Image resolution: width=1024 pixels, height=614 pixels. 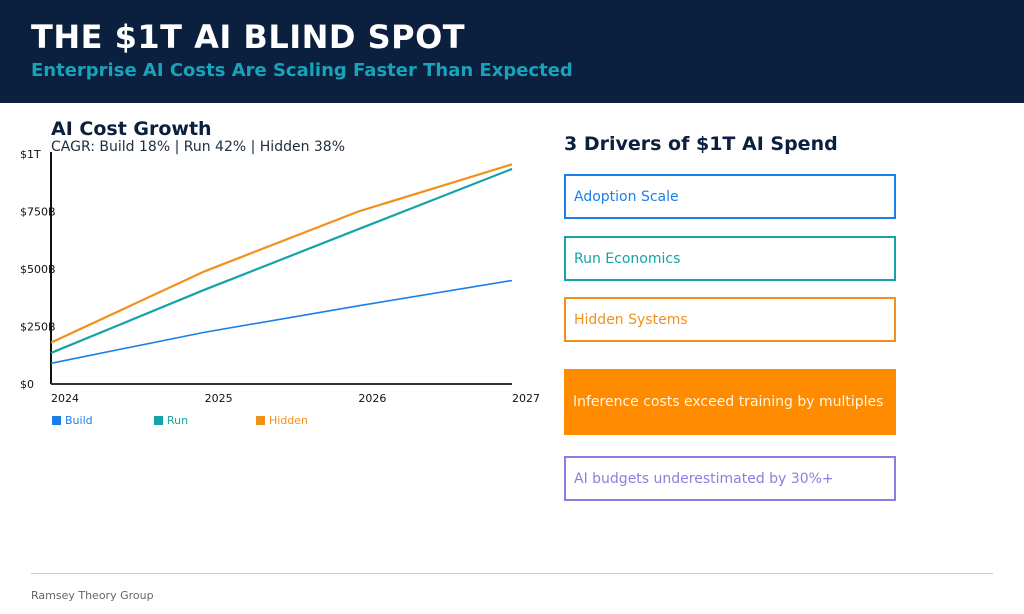 What do you see at coordinates (92, 595) in the screenshot?
I see `footer-text: Ramsey Theory Group` at bounding box center [92, 595].